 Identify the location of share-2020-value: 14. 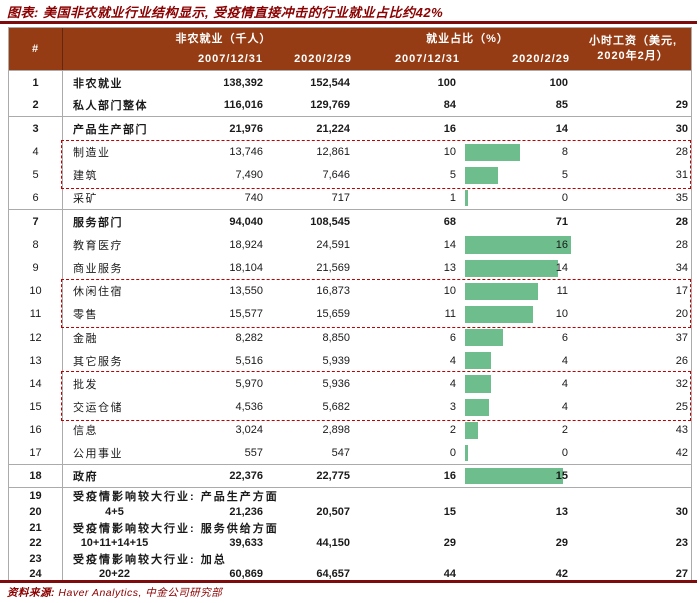
(561, 128).